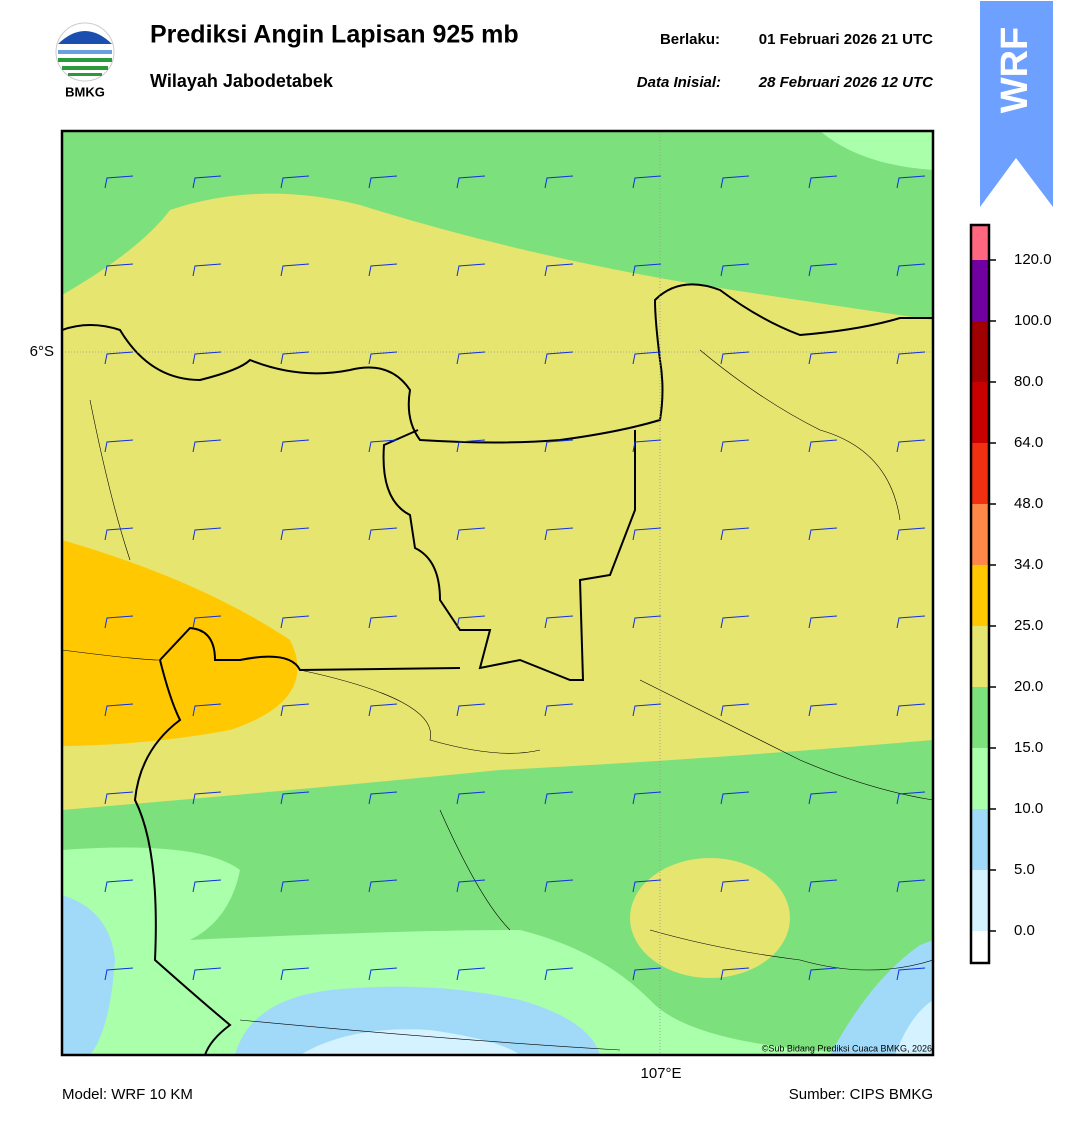 Image resolution: width=1081 pixels, height=1133 pixels. Describe the element at coordinates (846, 39) in the screenshot. I see `valid-value: 01 Februari 2026 21 UTC` at that location.